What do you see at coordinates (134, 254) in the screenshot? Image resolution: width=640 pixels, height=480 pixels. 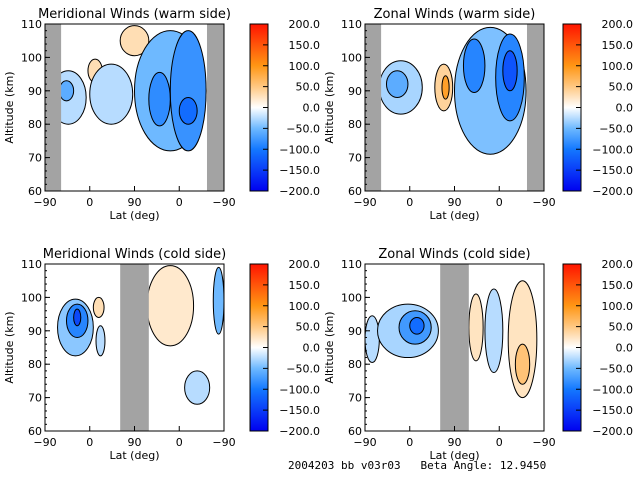 I see `chart-title: Meridional Winds (cold side)` at bounding box center [134, 254].